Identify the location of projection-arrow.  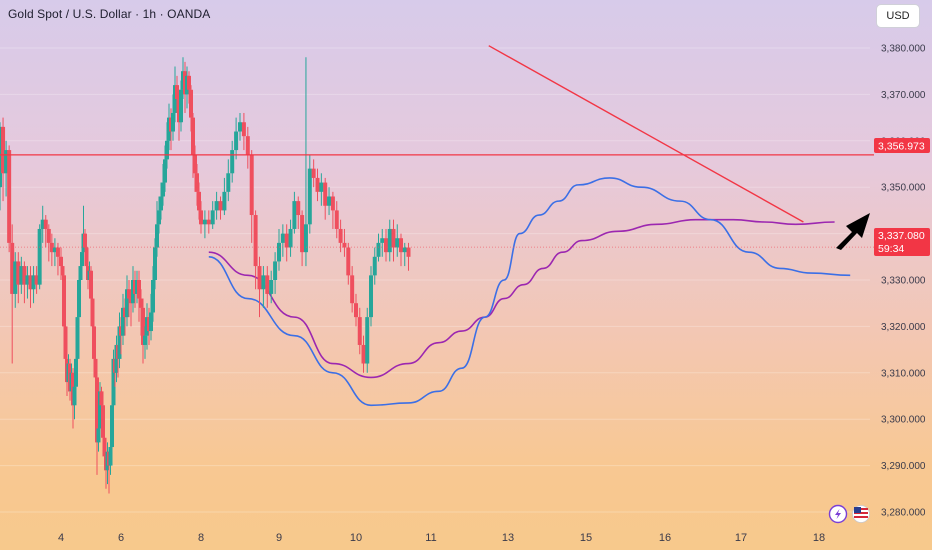
(853, 231).